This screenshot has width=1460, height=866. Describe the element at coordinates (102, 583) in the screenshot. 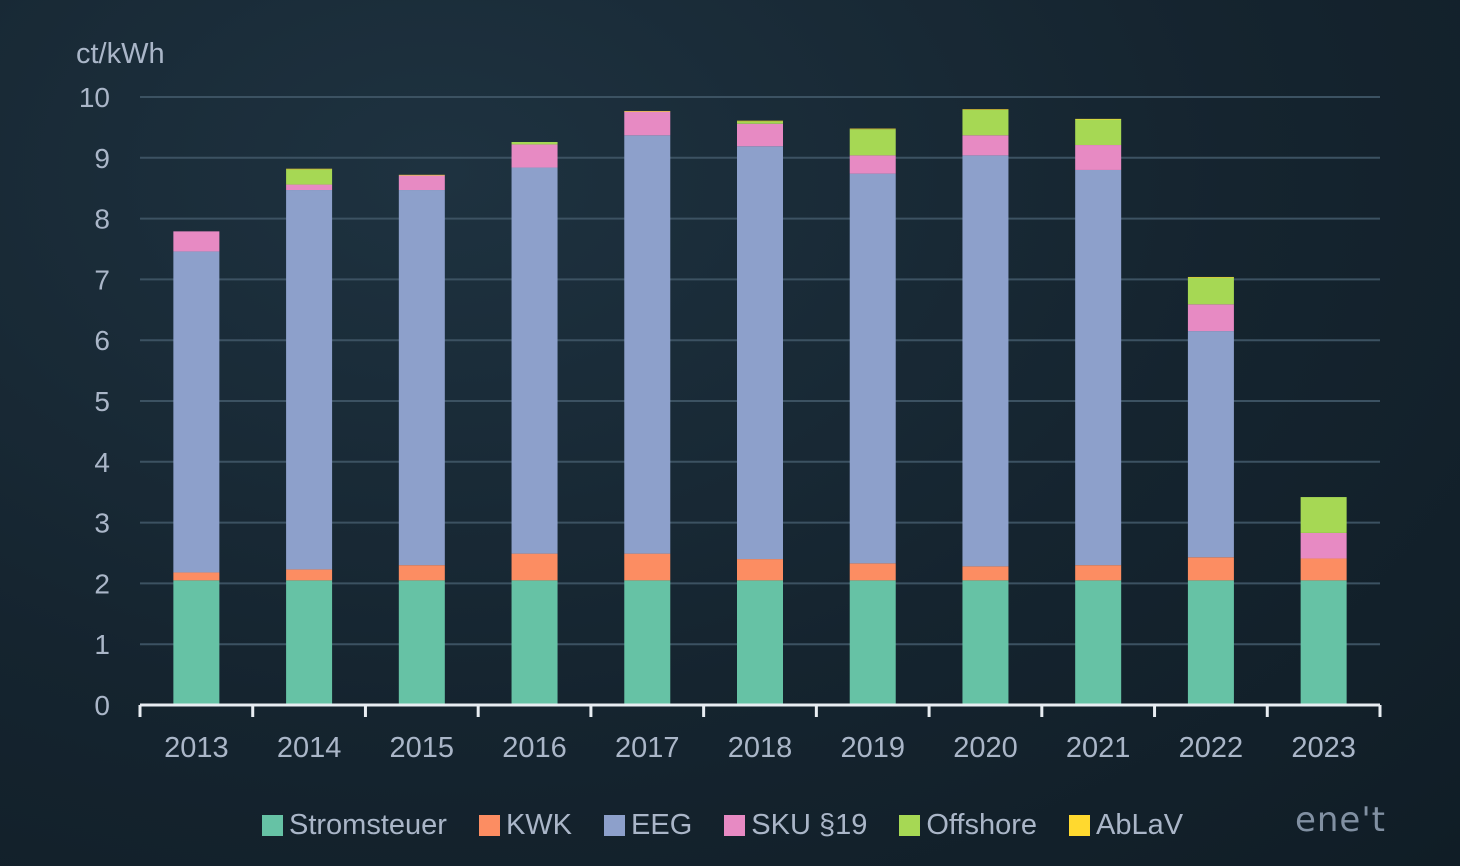

I see `y-tick-label: 2` at that location.